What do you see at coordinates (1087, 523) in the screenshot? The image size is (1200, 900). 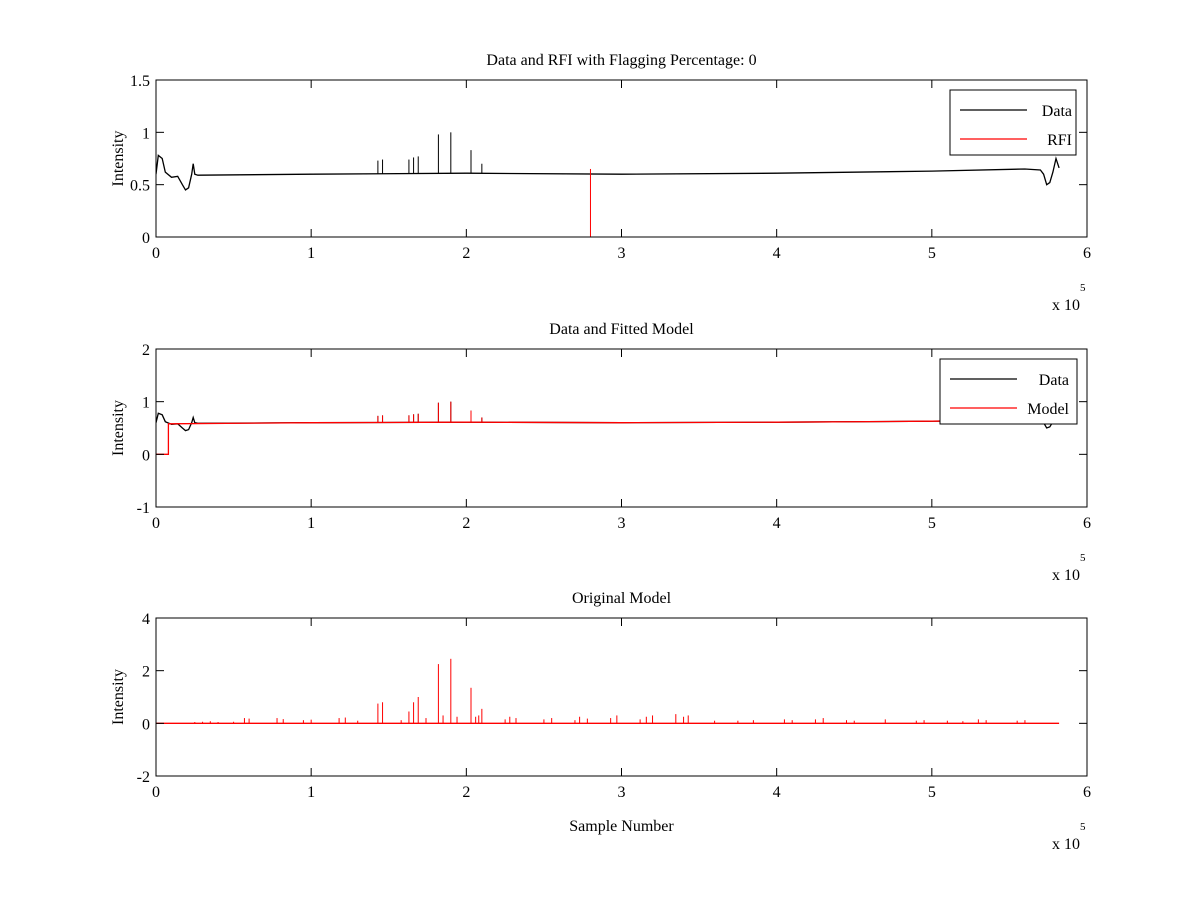 I see `panel-2-x-tick-label: 6` at bounding box center [1087, 523].